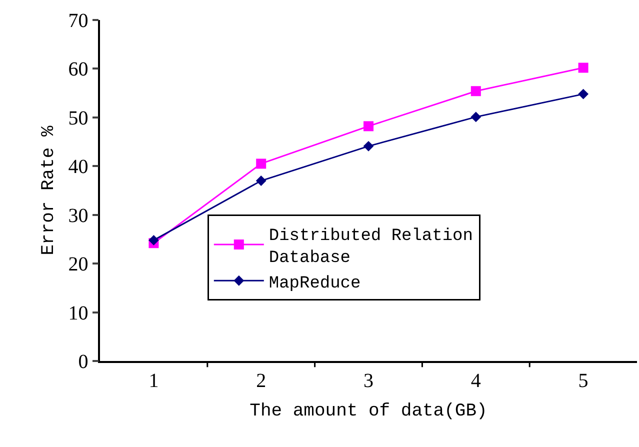 Image resolution: width=639 pixels, height=447 pixels. I want to click on legend-label: Distributed Relation Database, so click(370, 247).